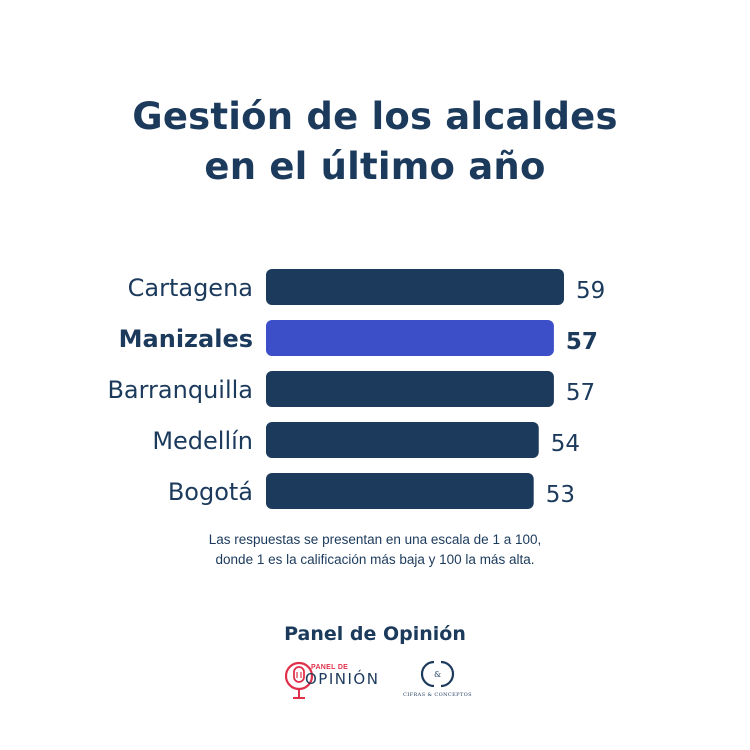 This screenshot has width=750, height=750. What do you see at coordinates (402, 440) in the screenshot?
I see `bar-medellín` at bounding box center [402, 440].